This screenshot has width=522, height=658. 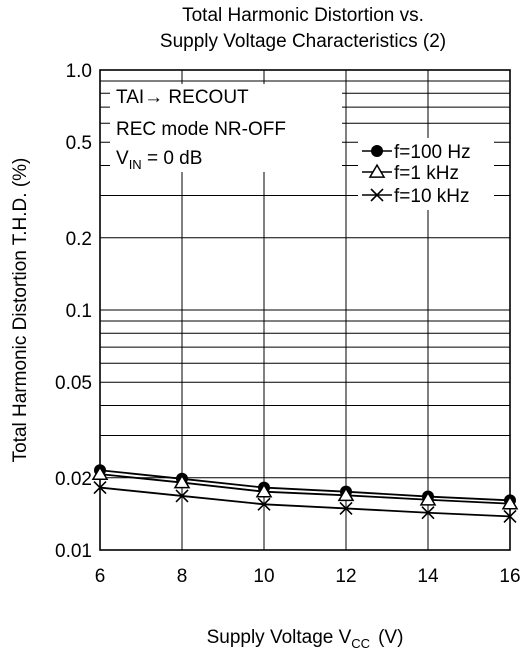 I want to click on legend-item: f=100 Hz, so click(x=416, y=152).